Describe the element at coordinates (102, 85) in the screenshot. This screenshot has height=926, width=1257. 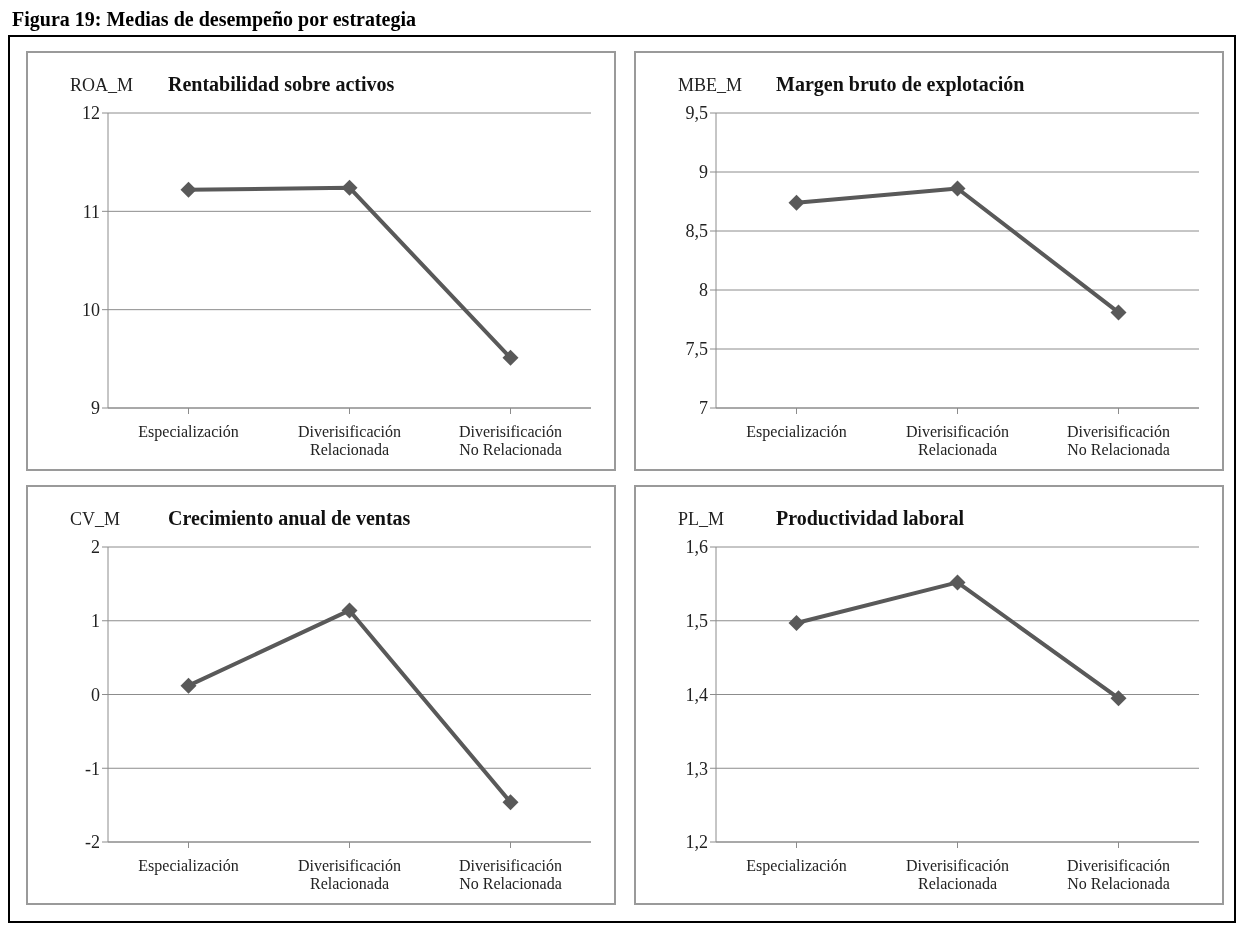
I see `y-axis-title: ROA_M` at that location.